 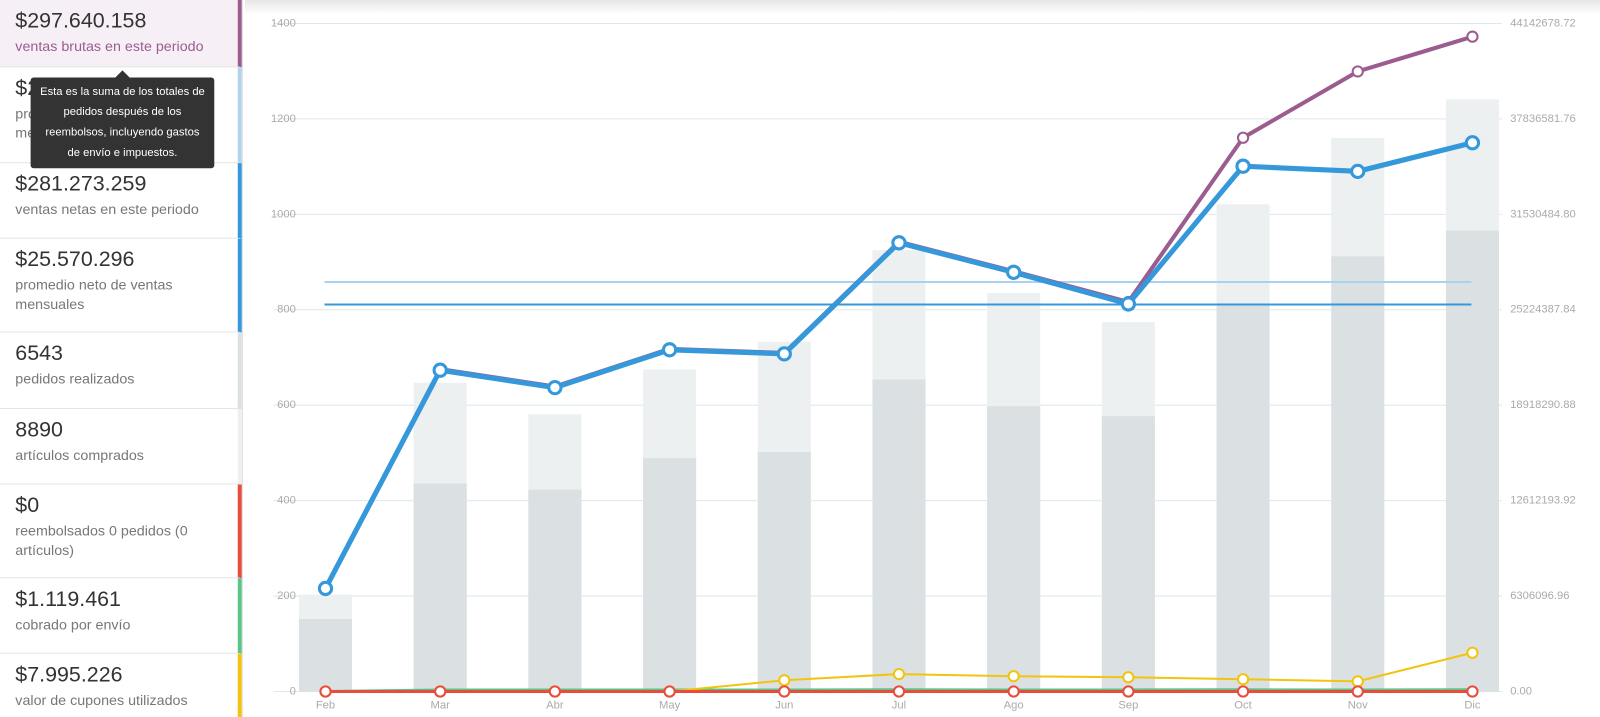 What do you see at coordinates (1521, 691) in the screenshot?
I see `y2-tick-label: 0.00` at bounding box center [1521, 691].